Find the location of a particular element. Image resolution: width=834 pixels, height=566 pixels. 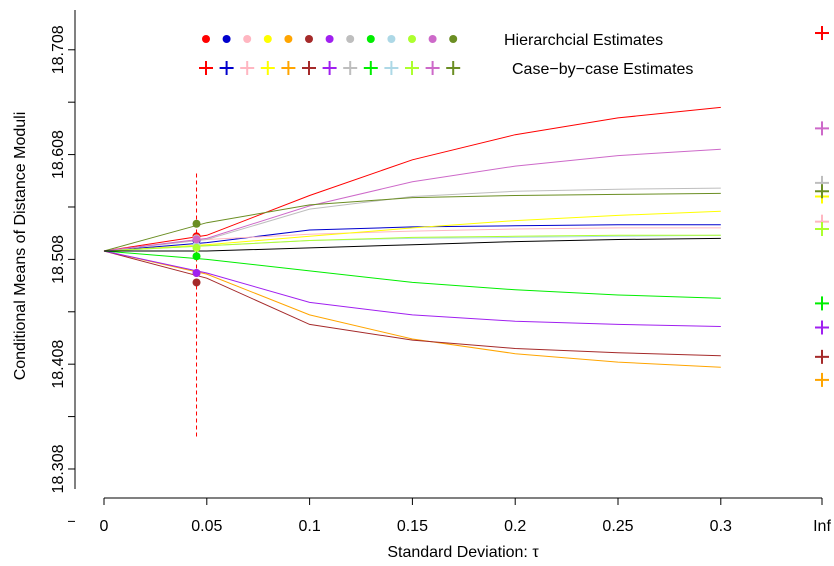

x-tick-label: 0.2 is located at coordinates (515, 526).